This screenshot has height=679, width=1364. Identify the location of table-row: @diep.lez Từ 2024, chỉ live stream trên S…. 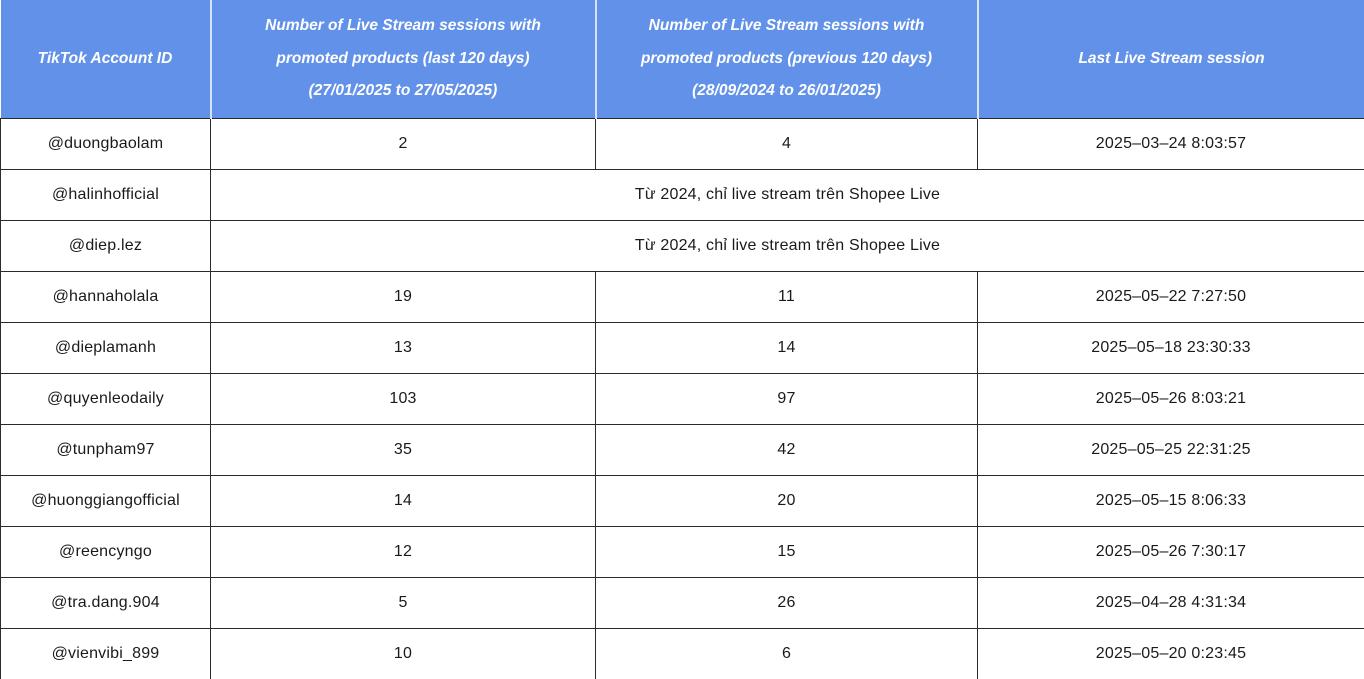
(682, 246).